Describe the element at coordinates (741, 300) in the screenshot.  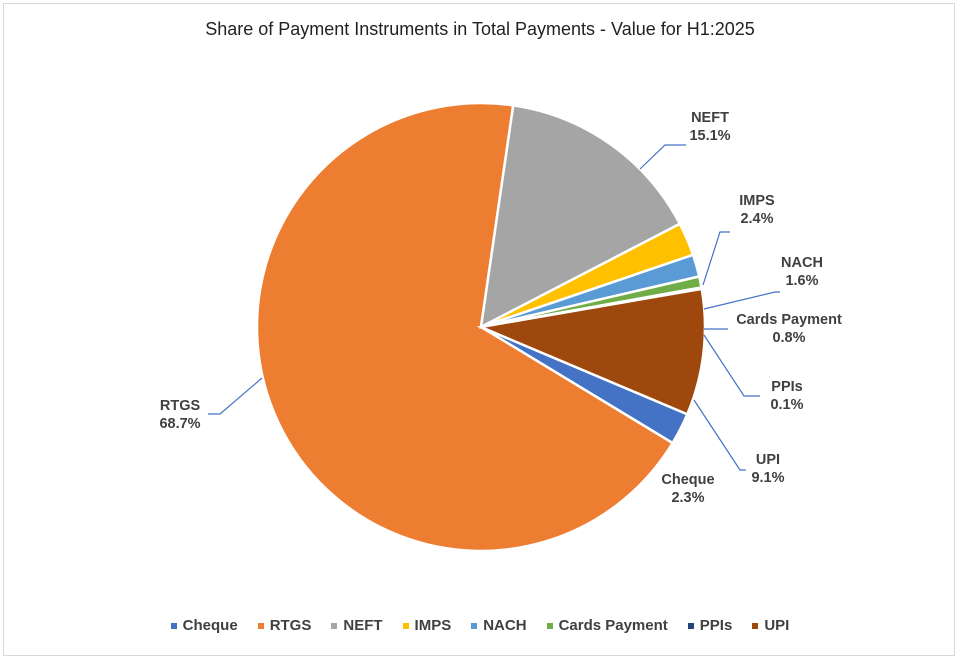
I see `leader-line-nach` at that location.